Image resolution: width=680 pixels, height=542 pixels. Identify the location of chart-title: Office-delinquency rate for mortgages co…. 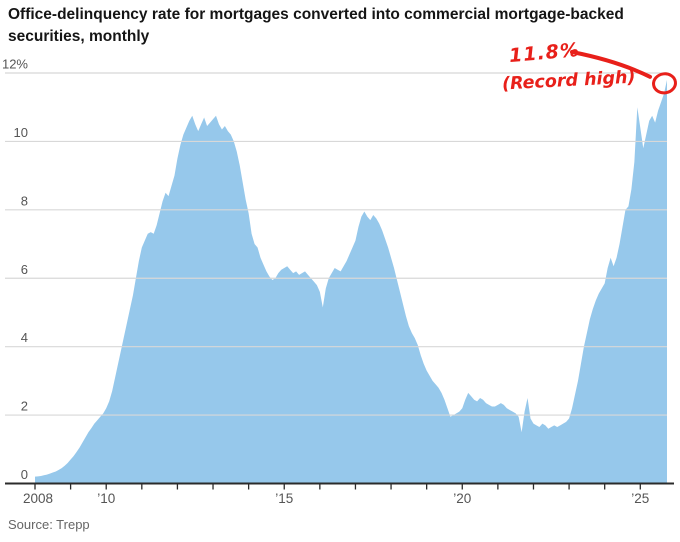
(316, 25).